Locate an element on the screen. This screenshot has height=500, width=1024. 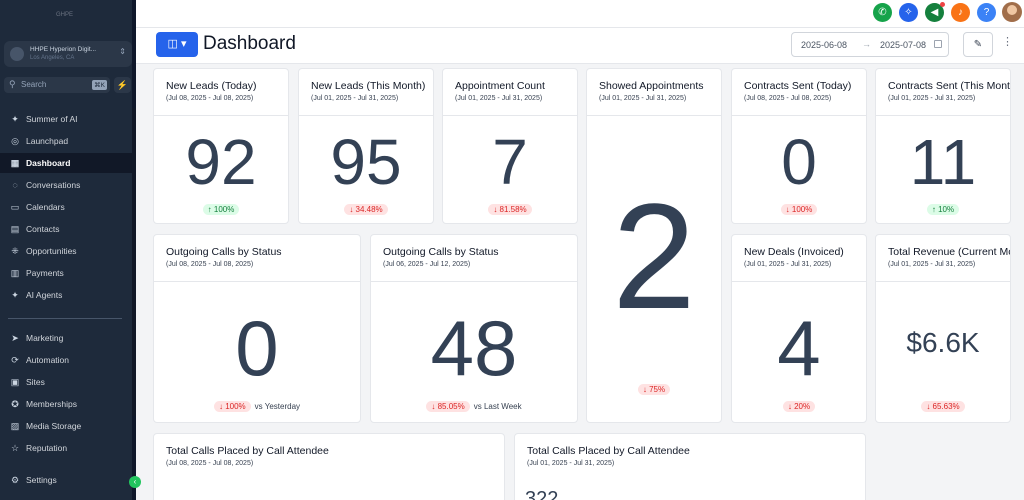
sidebar-item-label: Automation is located at coordinates (47, 360).